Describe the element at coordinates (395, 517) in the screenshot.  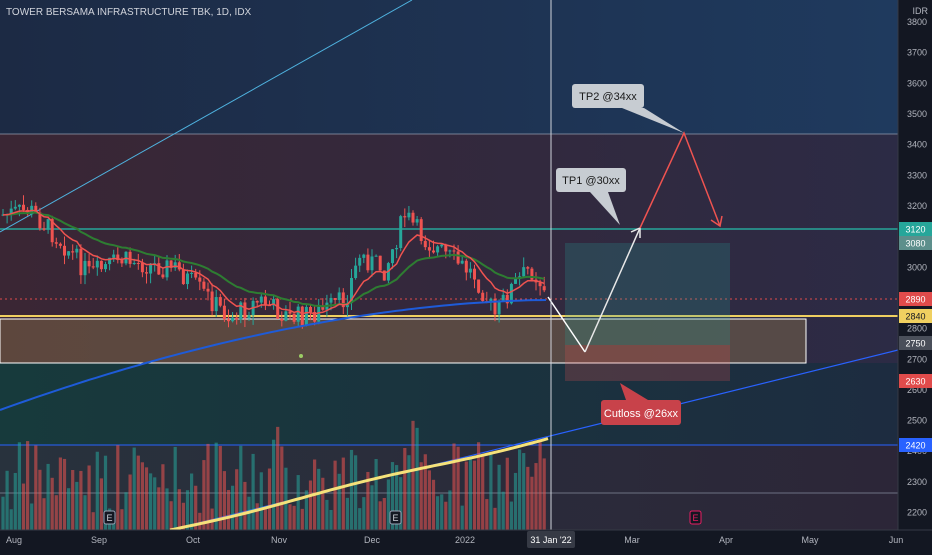
I see `earnings-marker-2: E` at that location.